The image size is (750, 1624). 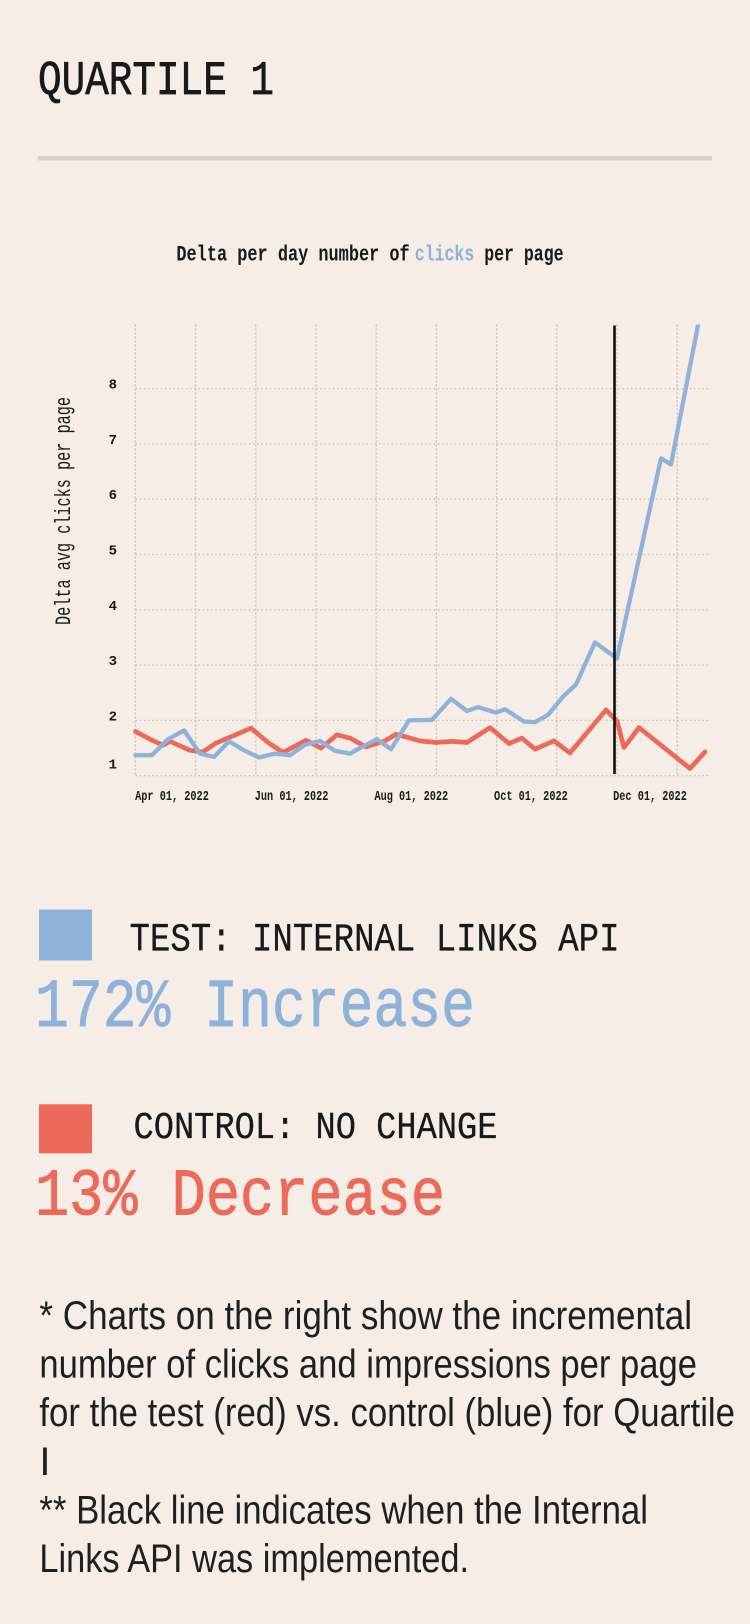 What do you see at coordinates (113, 717) in the screenshot?
I see `svg-text: 2` at bounding box center [113, 717].